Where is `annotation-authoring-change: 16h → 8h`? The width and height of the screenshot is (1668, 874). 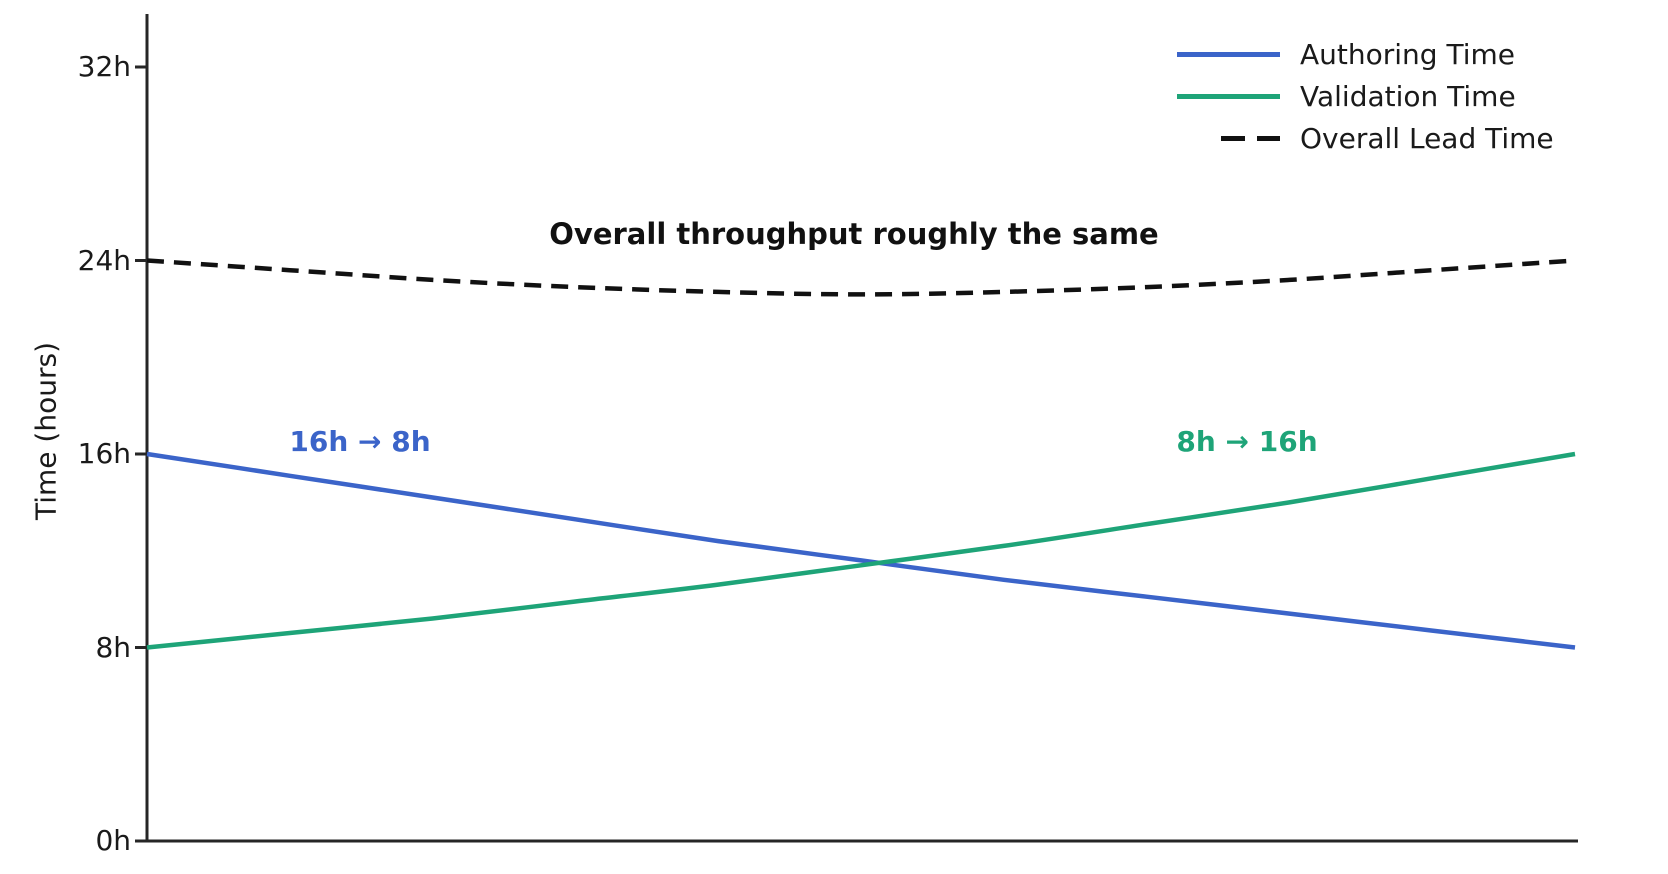 annotation-authoring-change: 16h → 8h is located at coordinates (360, 441).